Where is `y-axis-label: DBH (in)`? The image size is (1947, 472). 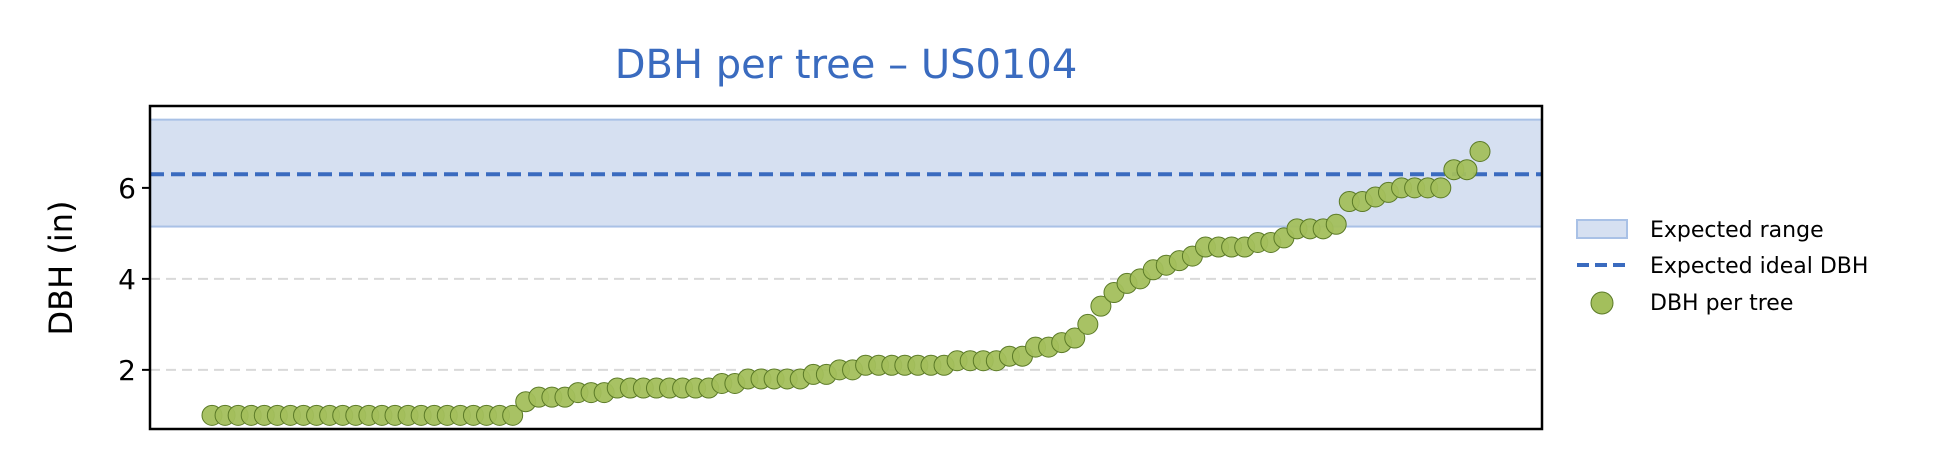
y-axis-label: DBH (in) is located at coordinates (61, 268).